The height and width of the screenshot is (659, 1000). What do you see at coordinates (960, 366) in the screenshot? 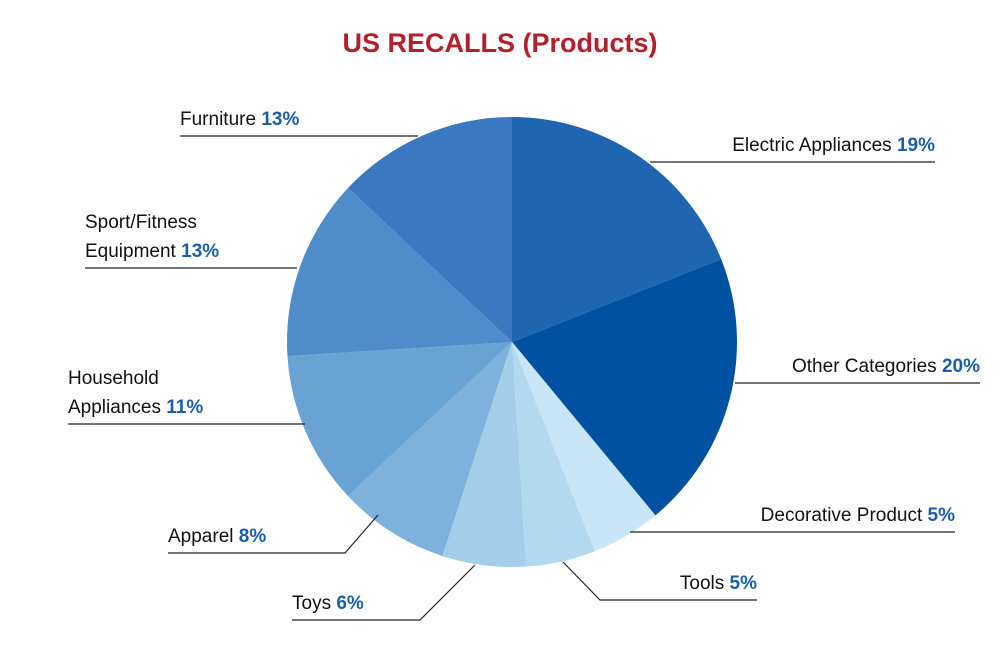
I see `value-label: 20%` at bounding box center [960, 366].